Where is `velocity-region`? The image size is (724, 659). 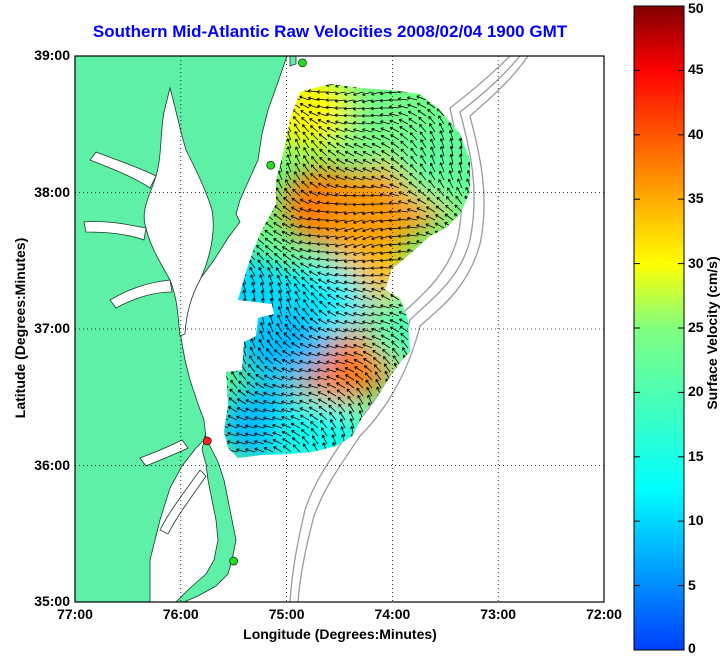
velocity-region is located at coordinates (318, 428).